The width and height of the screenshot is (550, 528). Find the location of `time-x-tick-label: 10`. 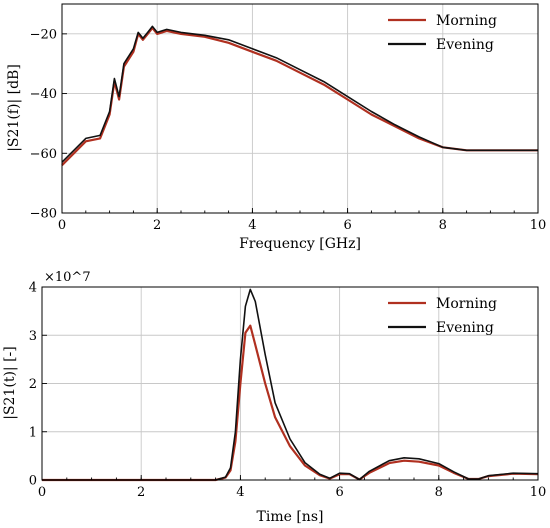

time-x-tick-label: 10 is located at coordinates (538, 492).